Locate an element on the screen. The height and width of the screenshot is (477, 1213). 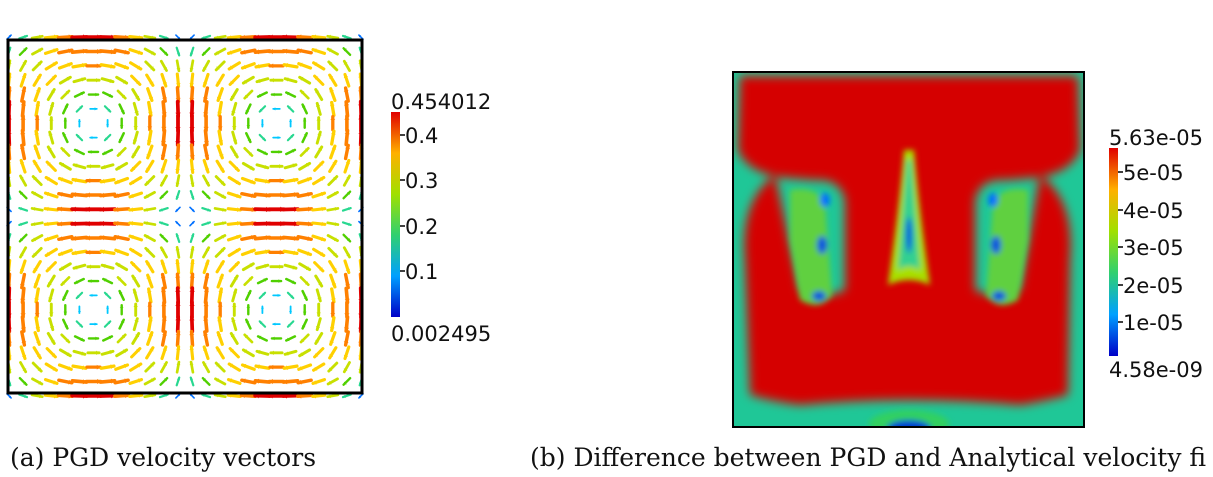
colorbar-a-max-label: 0.454012 is located at coordinates (441, 102).